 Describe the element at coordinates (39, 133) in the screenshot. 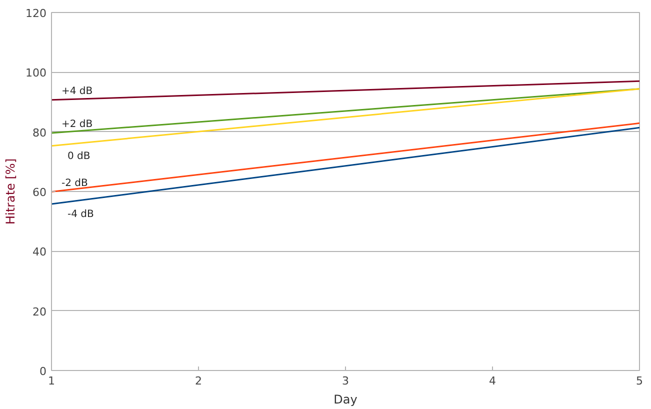

I see `y-tick-label: 80` at that location.